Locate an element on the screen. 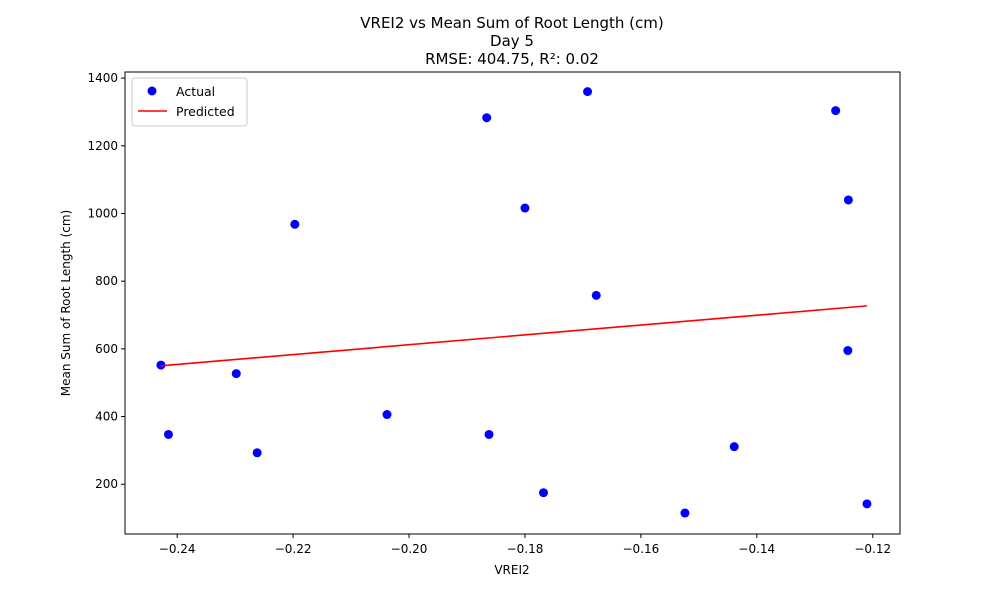 The width and height of the screenshot is (1000, 600). x-tick-label: −0.22 is located at coordinates (293, 549).